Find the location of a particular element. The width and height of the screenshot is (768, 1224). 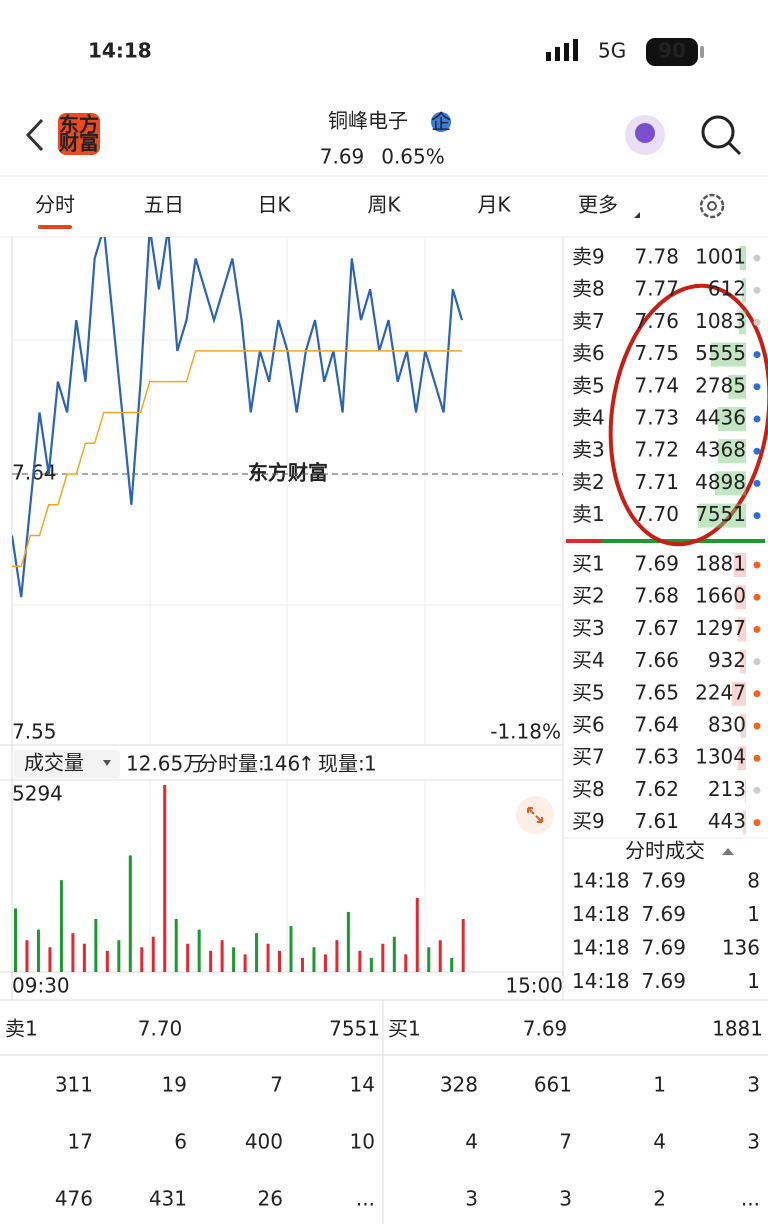

book-label: 买7 is located at coordinates (588, 757).